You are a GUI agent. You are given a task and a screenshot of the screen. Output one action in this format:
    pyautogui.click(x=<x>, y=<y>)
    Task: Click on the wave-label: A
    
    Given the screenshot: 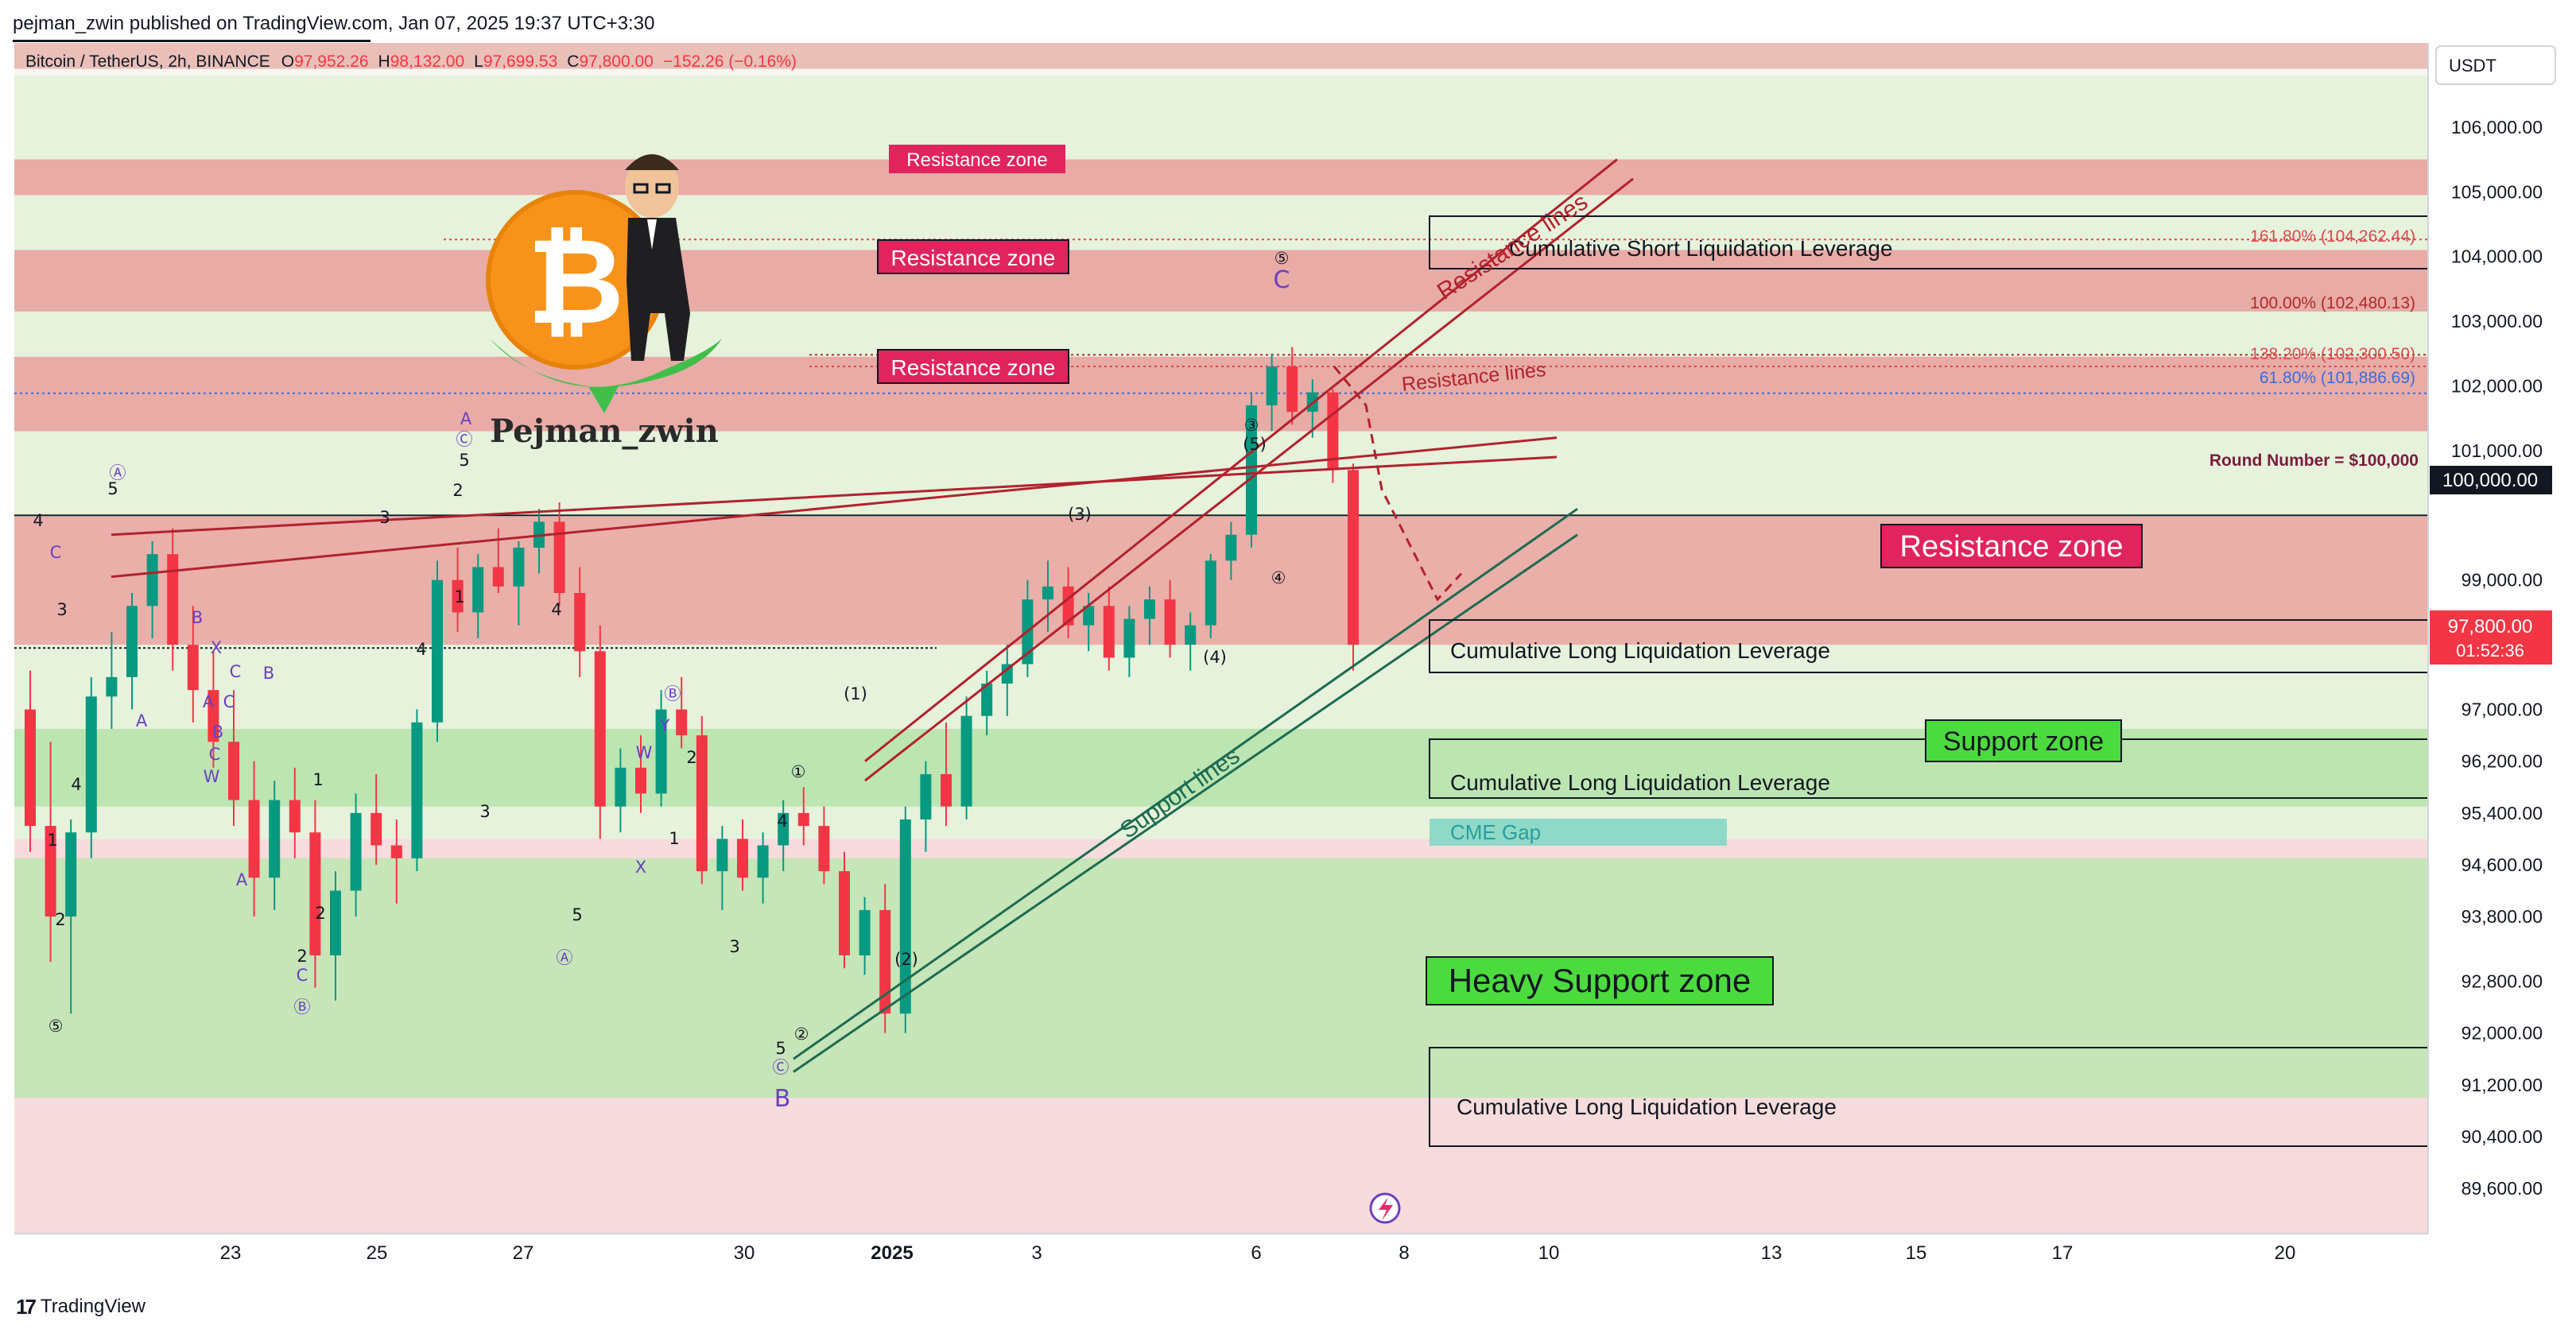 What is the action you would take?
    pyautogui.click(x=209, y=701)
    